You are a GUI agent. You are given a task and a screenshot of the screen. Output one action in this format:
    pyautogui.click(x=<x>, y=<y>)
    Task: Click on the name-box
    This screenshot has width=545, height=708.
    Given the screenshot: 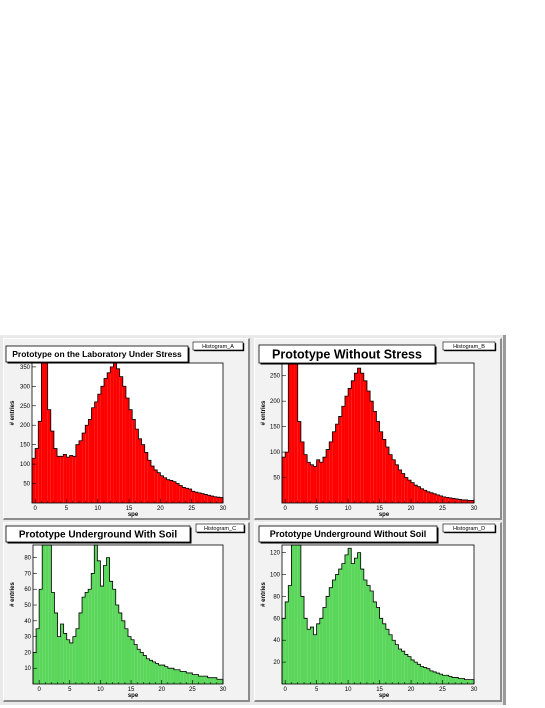 What is the action you would take?
    pyautogui.click(x=220, y=528)
    